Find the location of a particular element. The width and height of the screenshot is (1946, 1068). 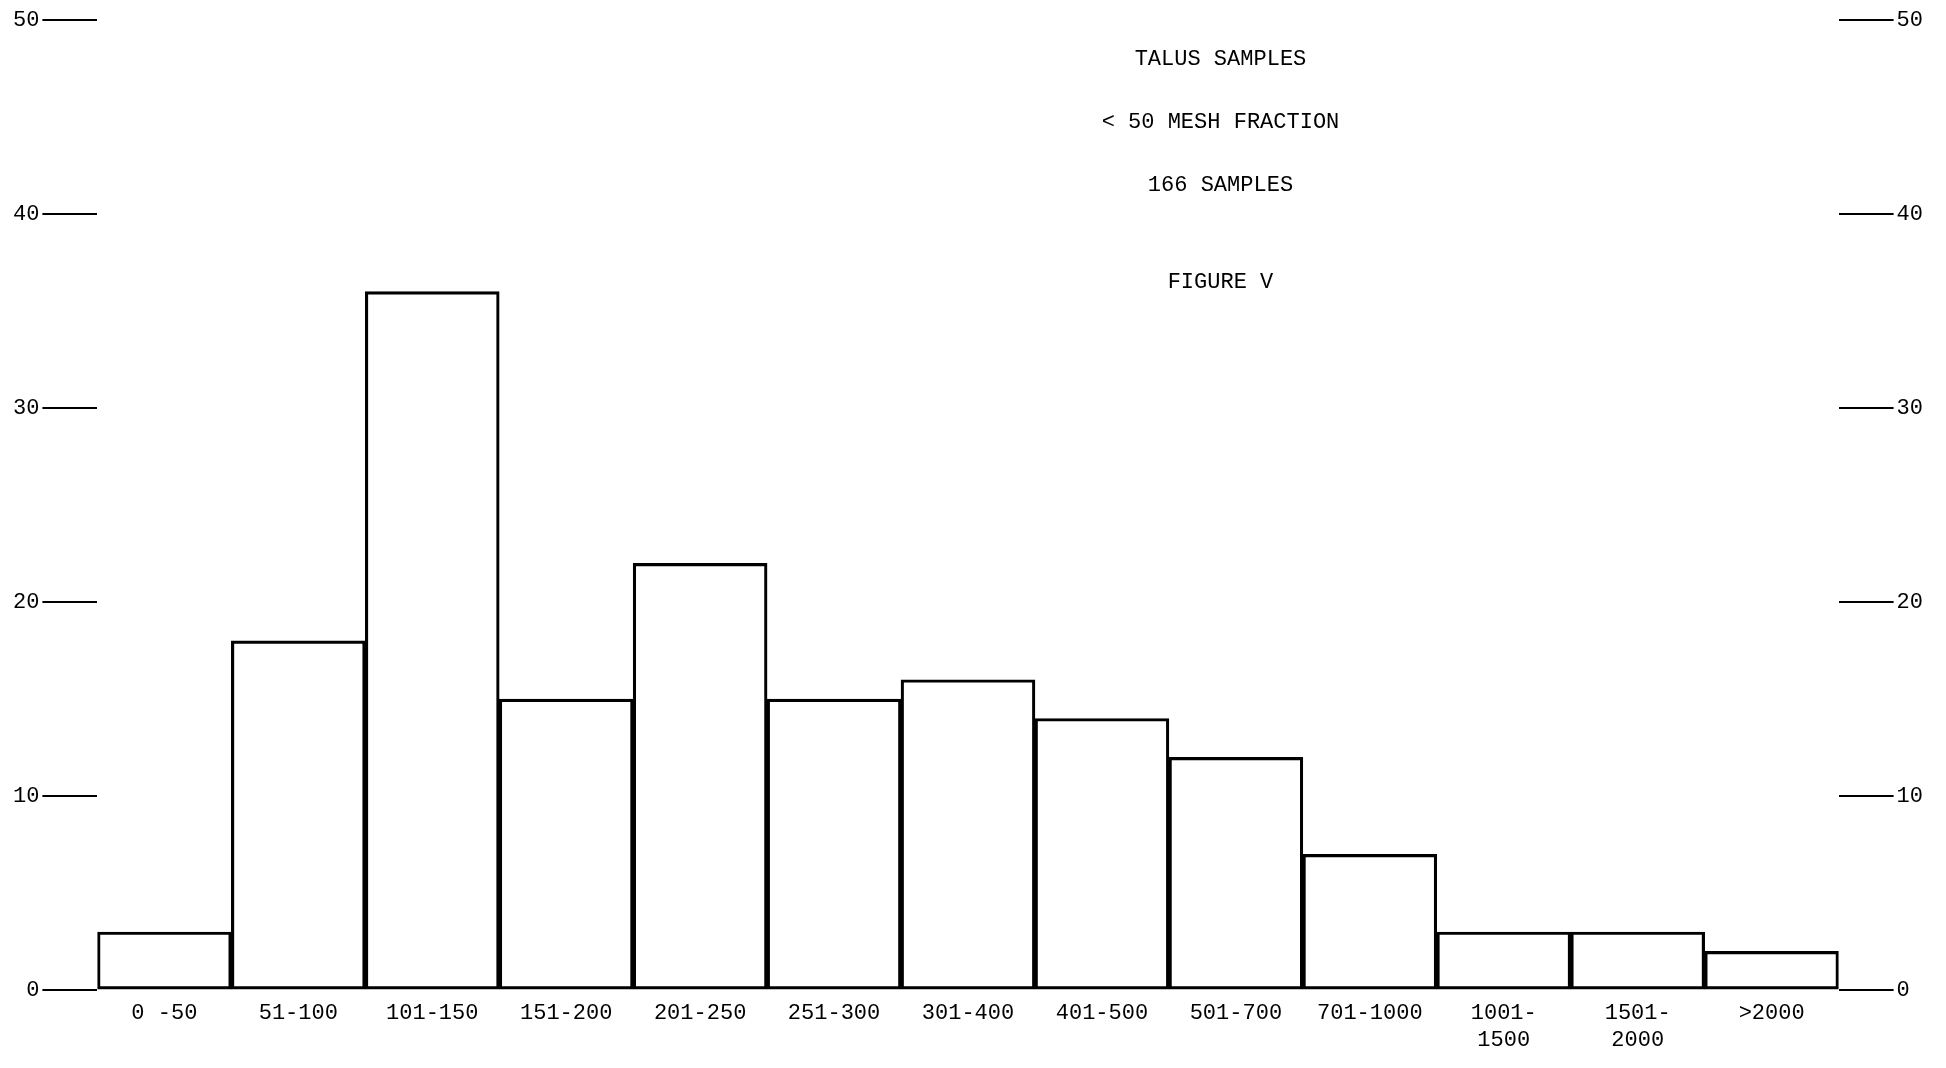

x-tick-label: >2000 is located at coordinates (1771, 1014).